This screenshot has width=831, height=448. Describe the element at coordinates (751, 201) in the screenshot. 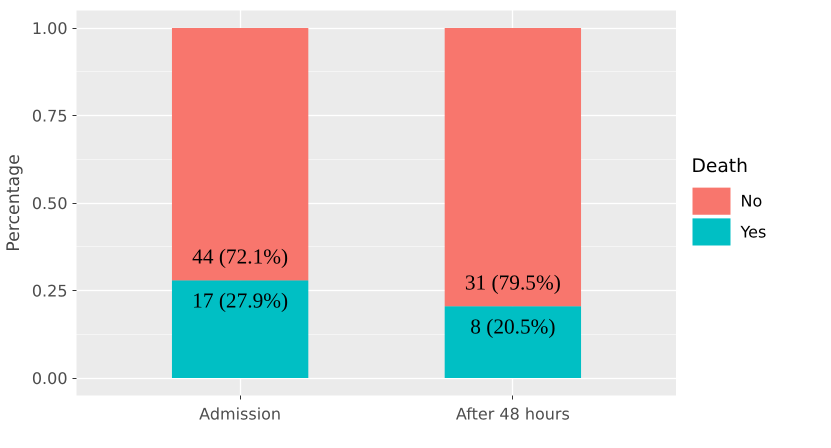

I see `legend-label: No` at that location.